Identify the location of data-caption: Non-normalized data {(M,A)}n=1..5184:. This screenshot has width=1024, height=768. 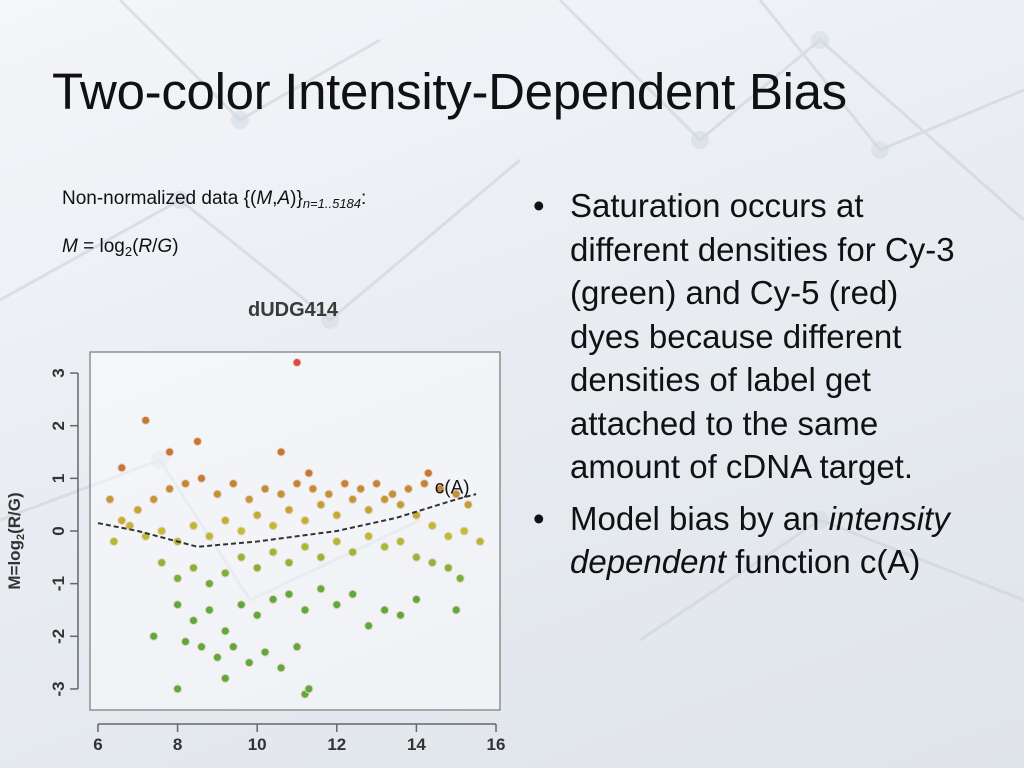
(214, 199).